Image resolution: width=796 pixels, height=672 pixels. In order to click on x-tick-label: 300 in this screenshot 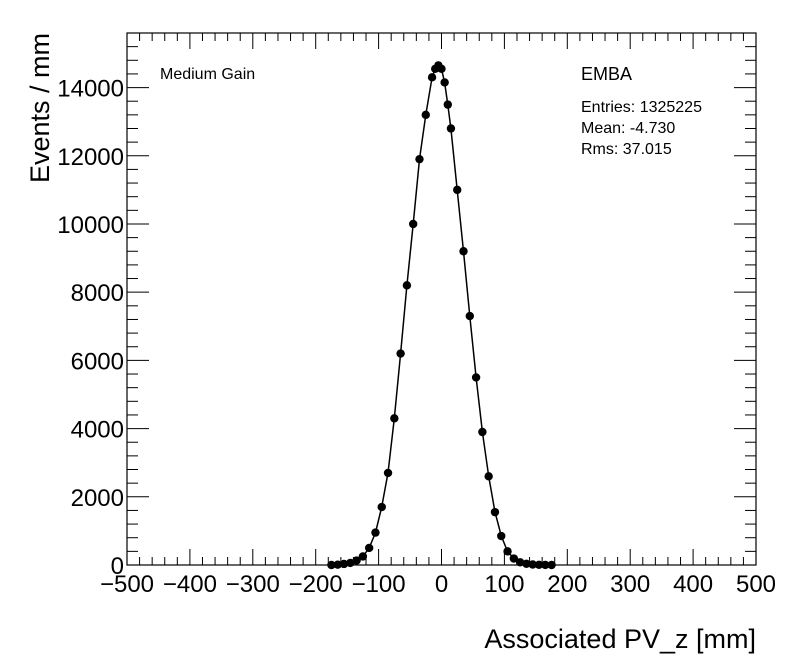, I will do `click(630, 584)`.